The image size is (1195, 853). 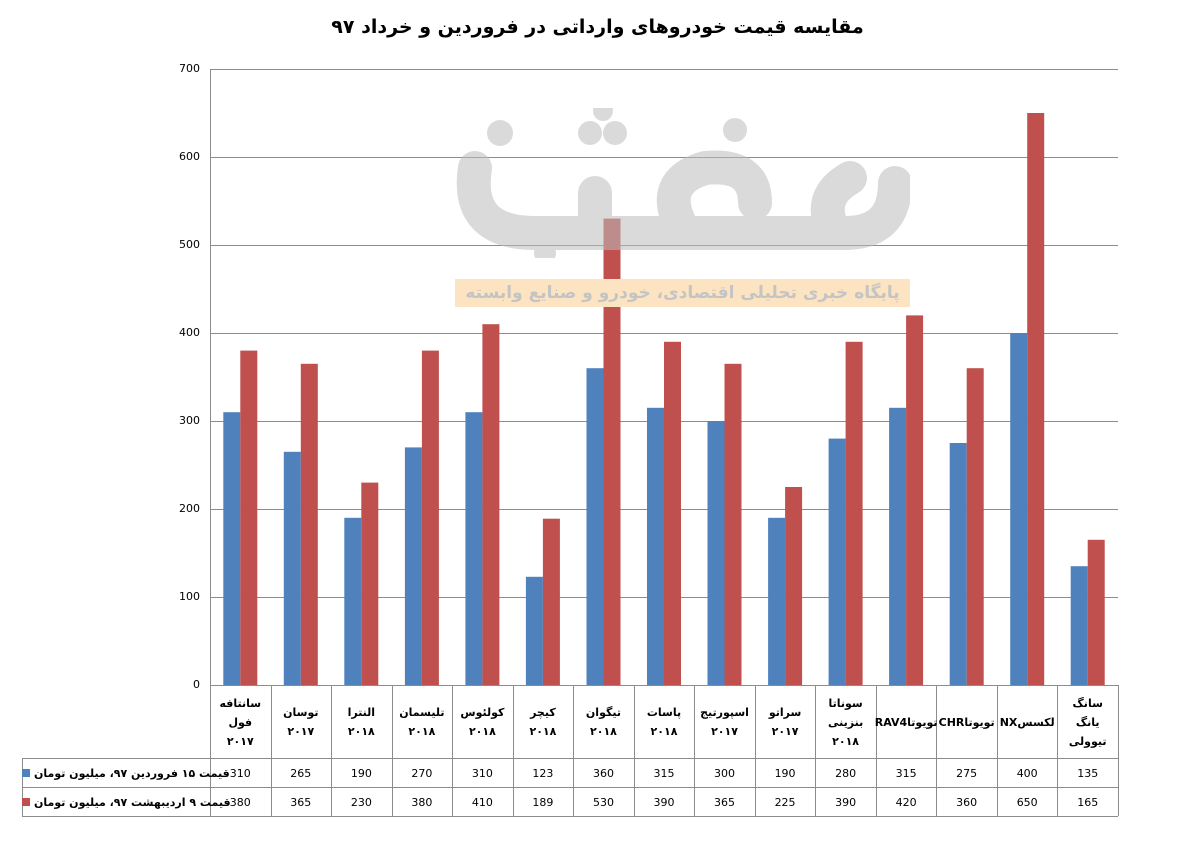 What do you see at coordinates (196, 684) in the screenshot?
I see `y-tick-label: 0` at bounding box center [196, 684].